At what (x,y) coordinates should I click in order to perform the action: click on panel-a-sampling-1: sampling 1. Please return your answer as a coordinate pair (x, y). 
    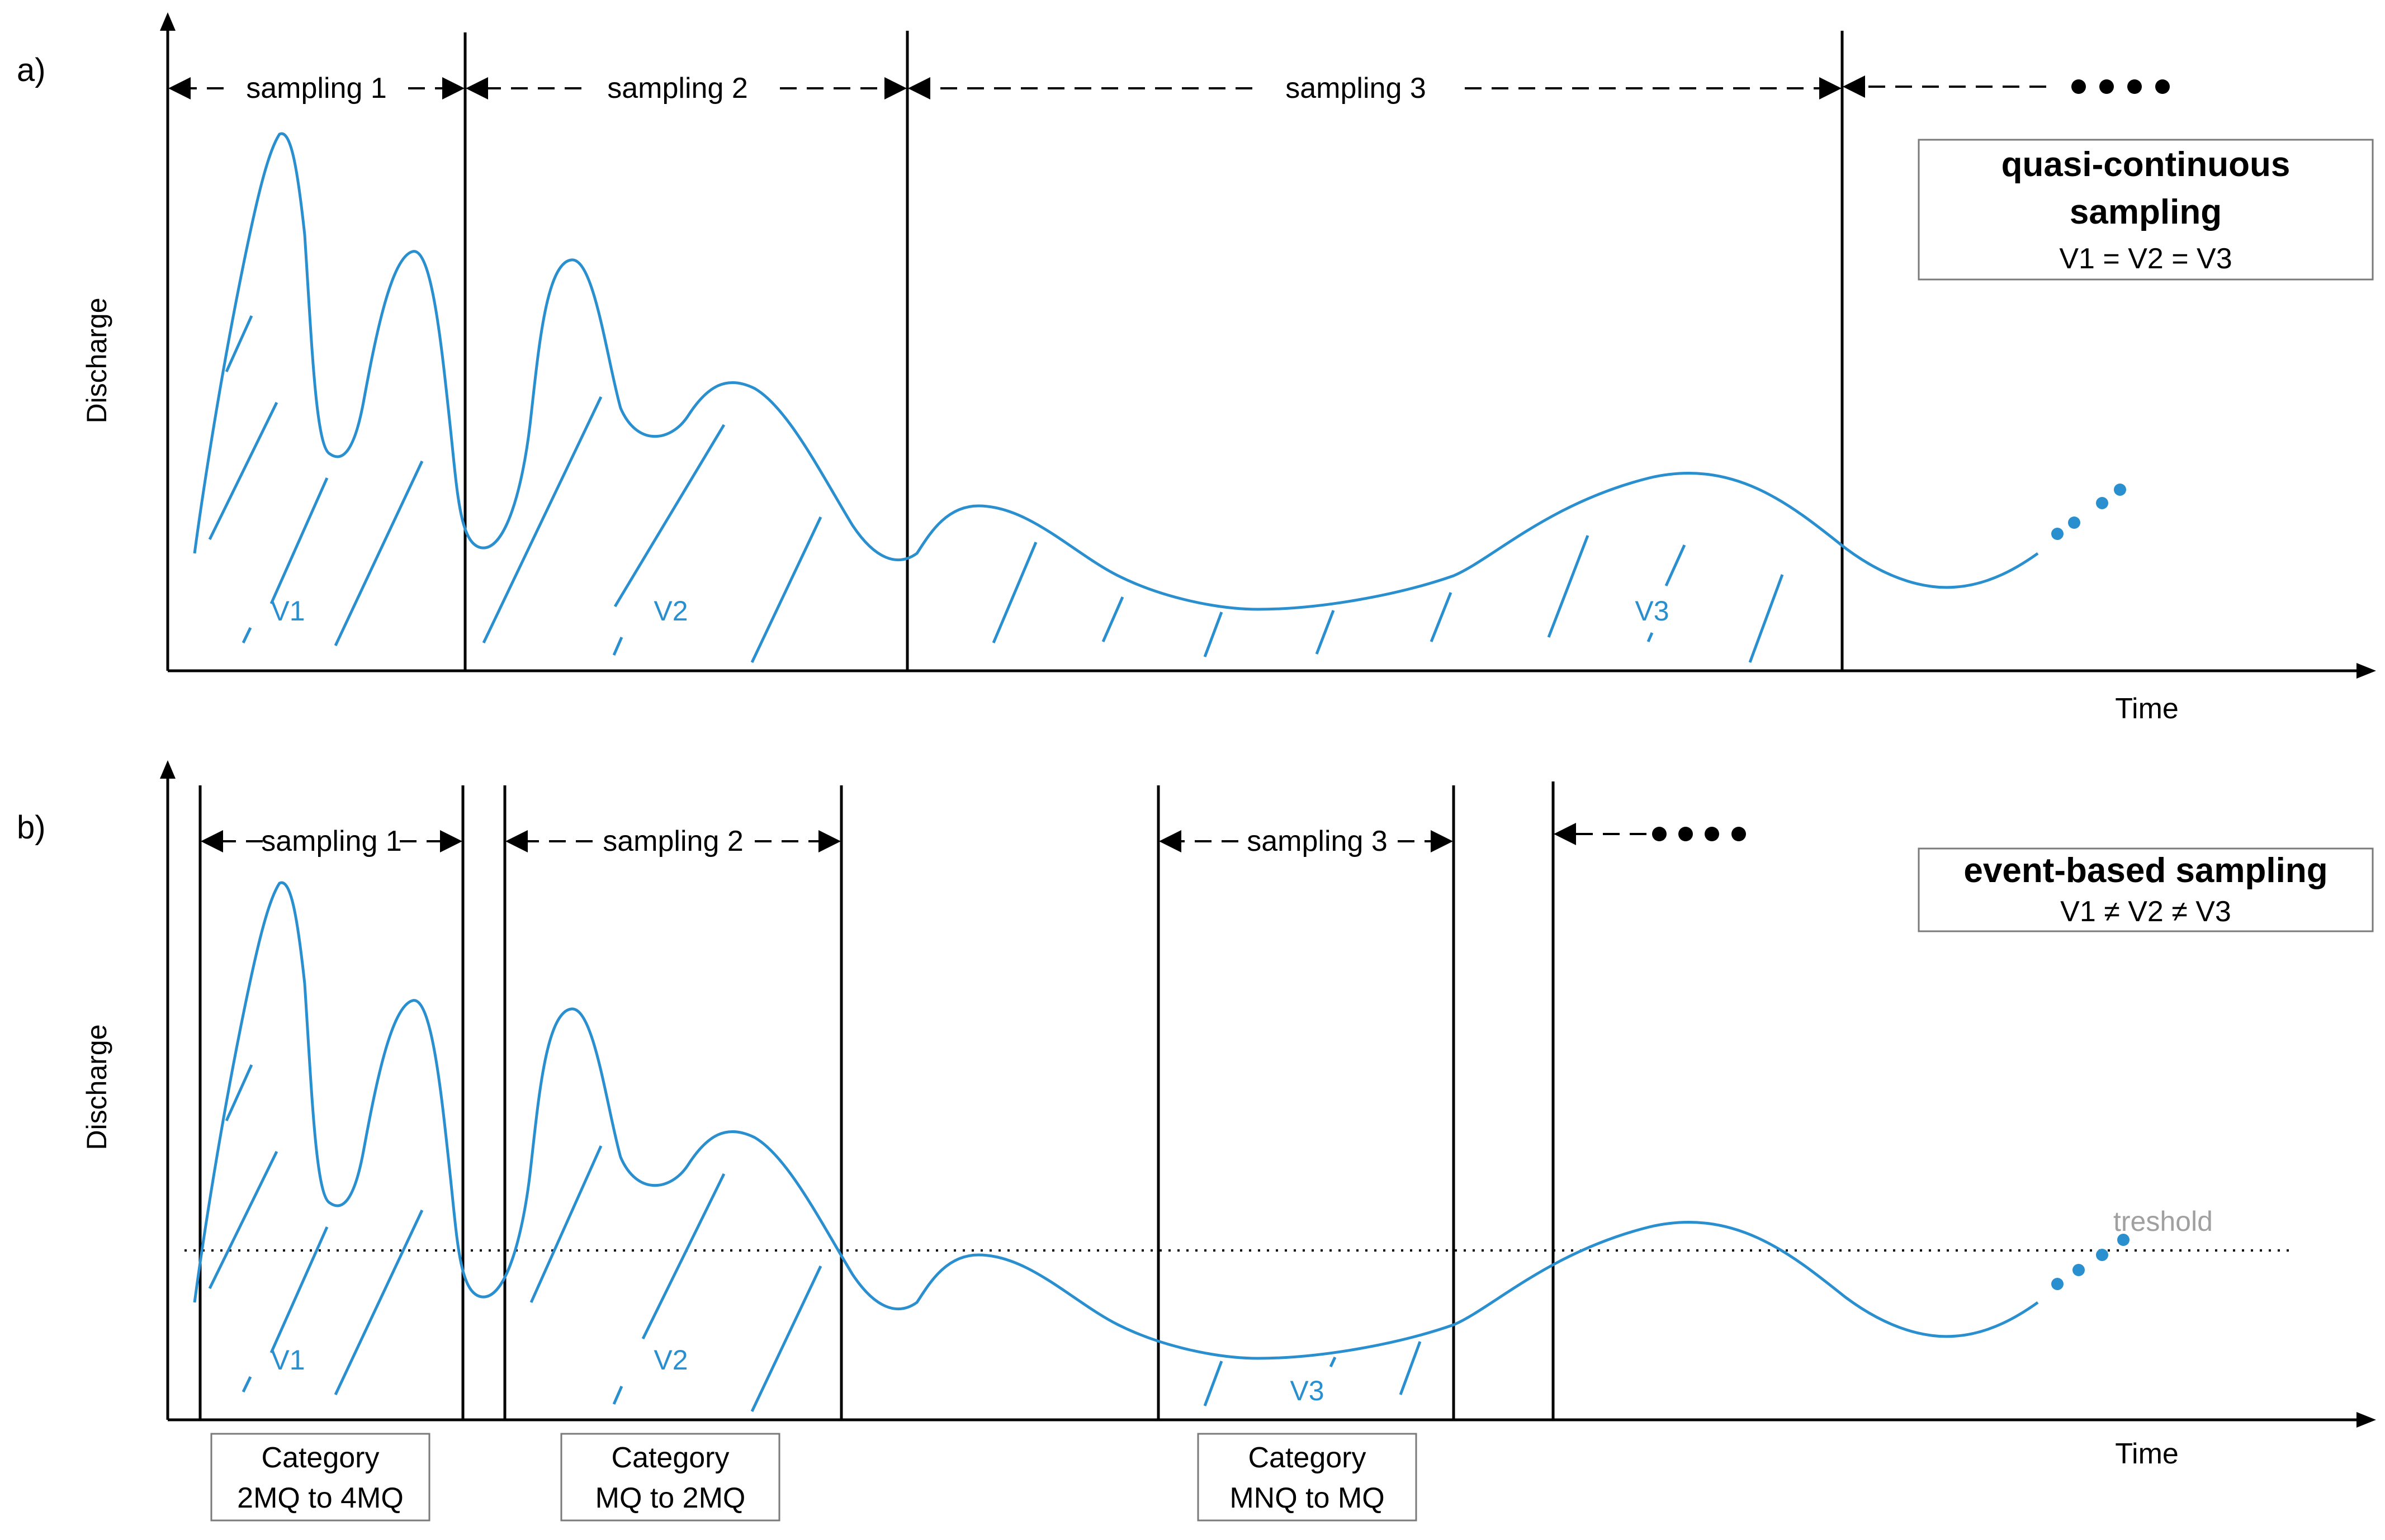
    Looking at the image, I should click on (316, 88).